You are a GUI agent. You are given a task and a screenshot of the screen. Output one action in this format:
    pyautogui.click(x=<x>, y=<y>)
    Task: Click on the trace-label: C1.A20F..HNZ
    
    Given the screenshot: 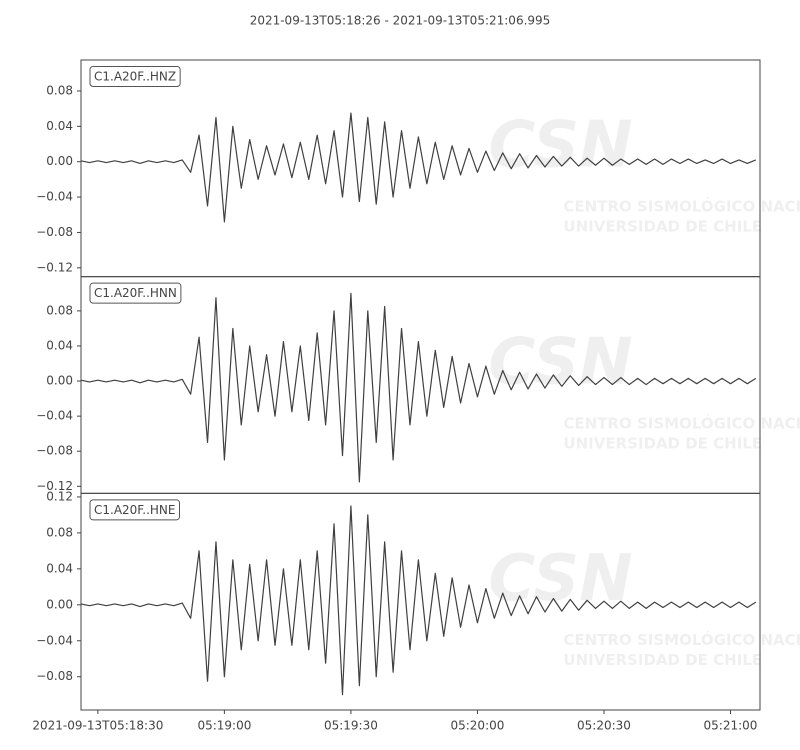 What is the action you would take?
    pyautogui.click(x=135, y=77)
    